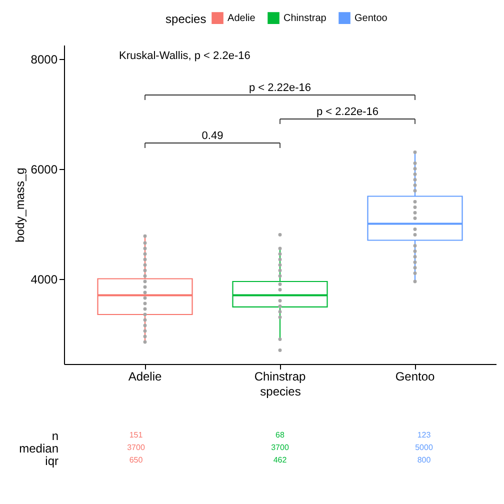  I want to click on x-tick-label: Adelie, so click(145, 377).